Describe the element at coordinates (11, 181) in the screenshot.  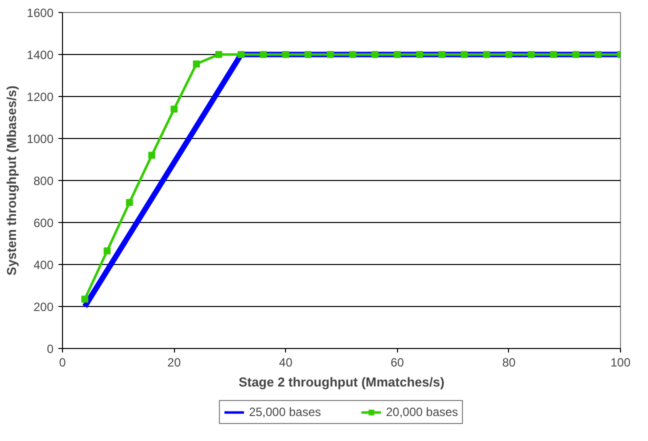
I see `y-axis-title: System throughput (Mbases/s)` at that location.